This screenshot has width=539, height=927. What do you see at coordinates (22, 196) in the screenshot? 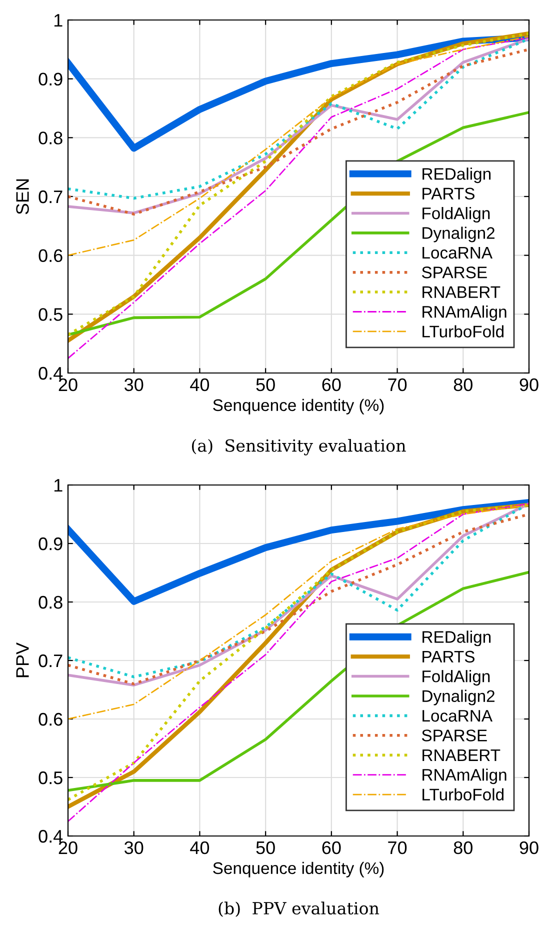
I see `y-axis-title: SEN` at bounding box center [22, 196].